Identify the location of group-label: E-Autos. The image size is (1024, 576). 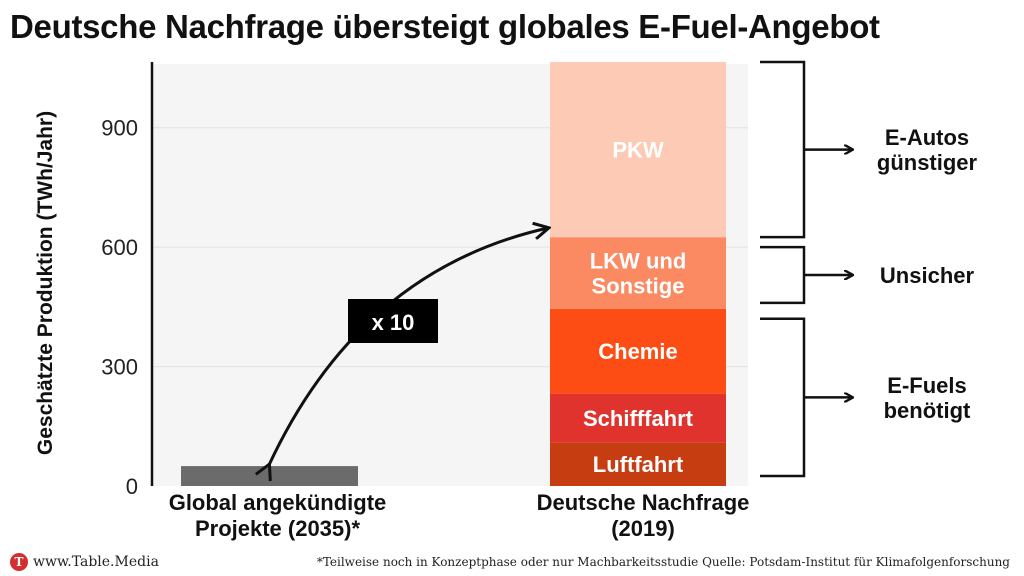
(927, 137).